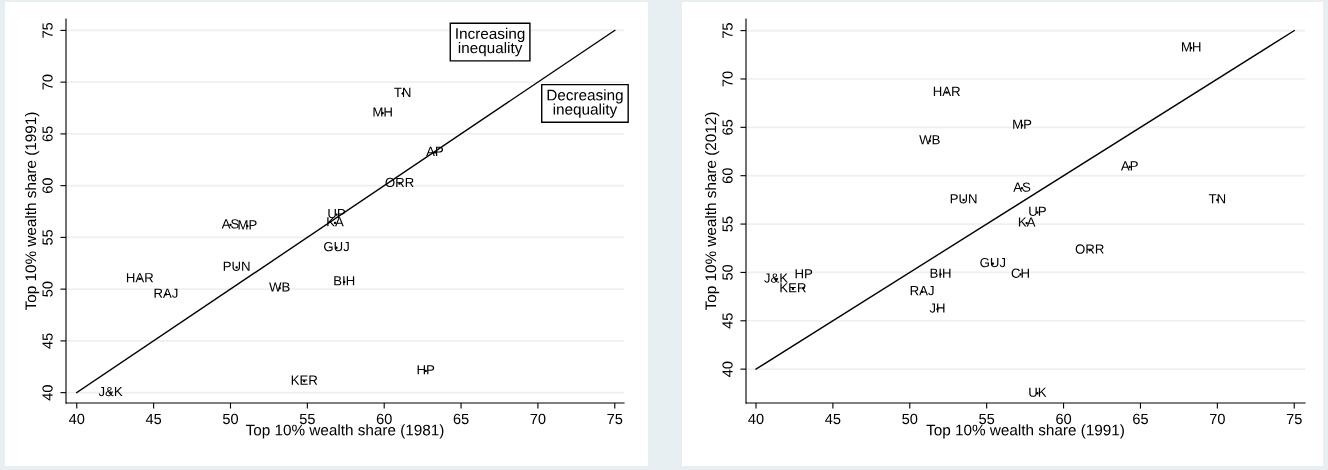 Image resolution: width=1328 pixels, height=470 pixels. What do you see at coordinates (32, 211) in the screenshot?
I see `y-axis-title: Top 10% wealth share (1991)` at bounding box center [32, 211].